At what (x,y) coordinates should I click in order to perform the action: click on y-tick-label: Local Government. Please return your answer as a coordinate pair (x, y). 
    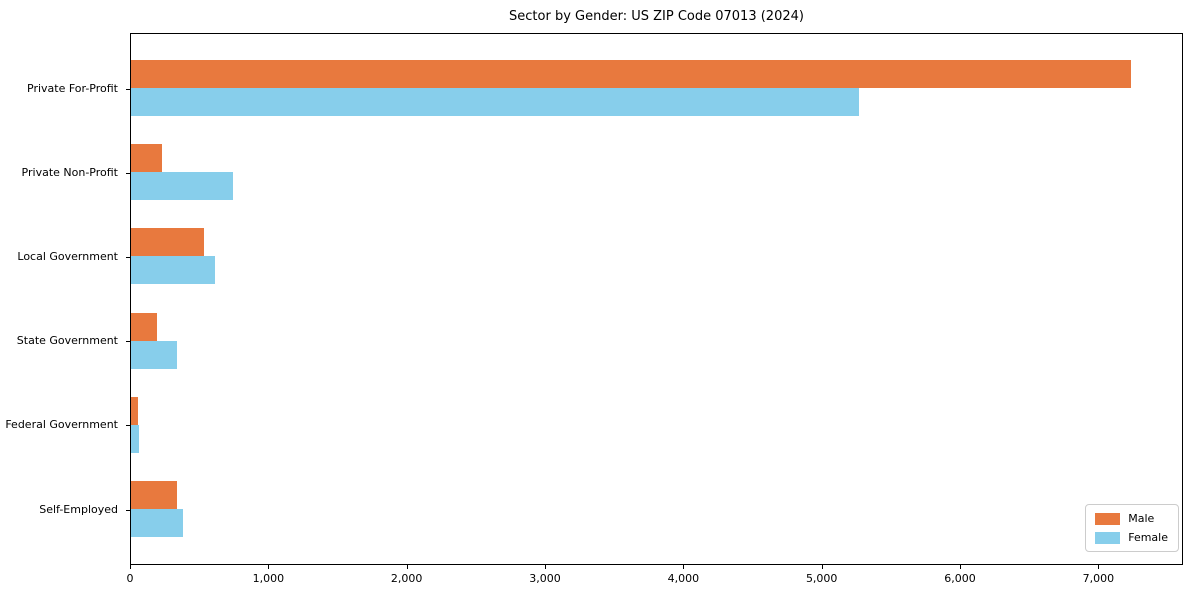
    Looking at the image, I should click on (67, 256).